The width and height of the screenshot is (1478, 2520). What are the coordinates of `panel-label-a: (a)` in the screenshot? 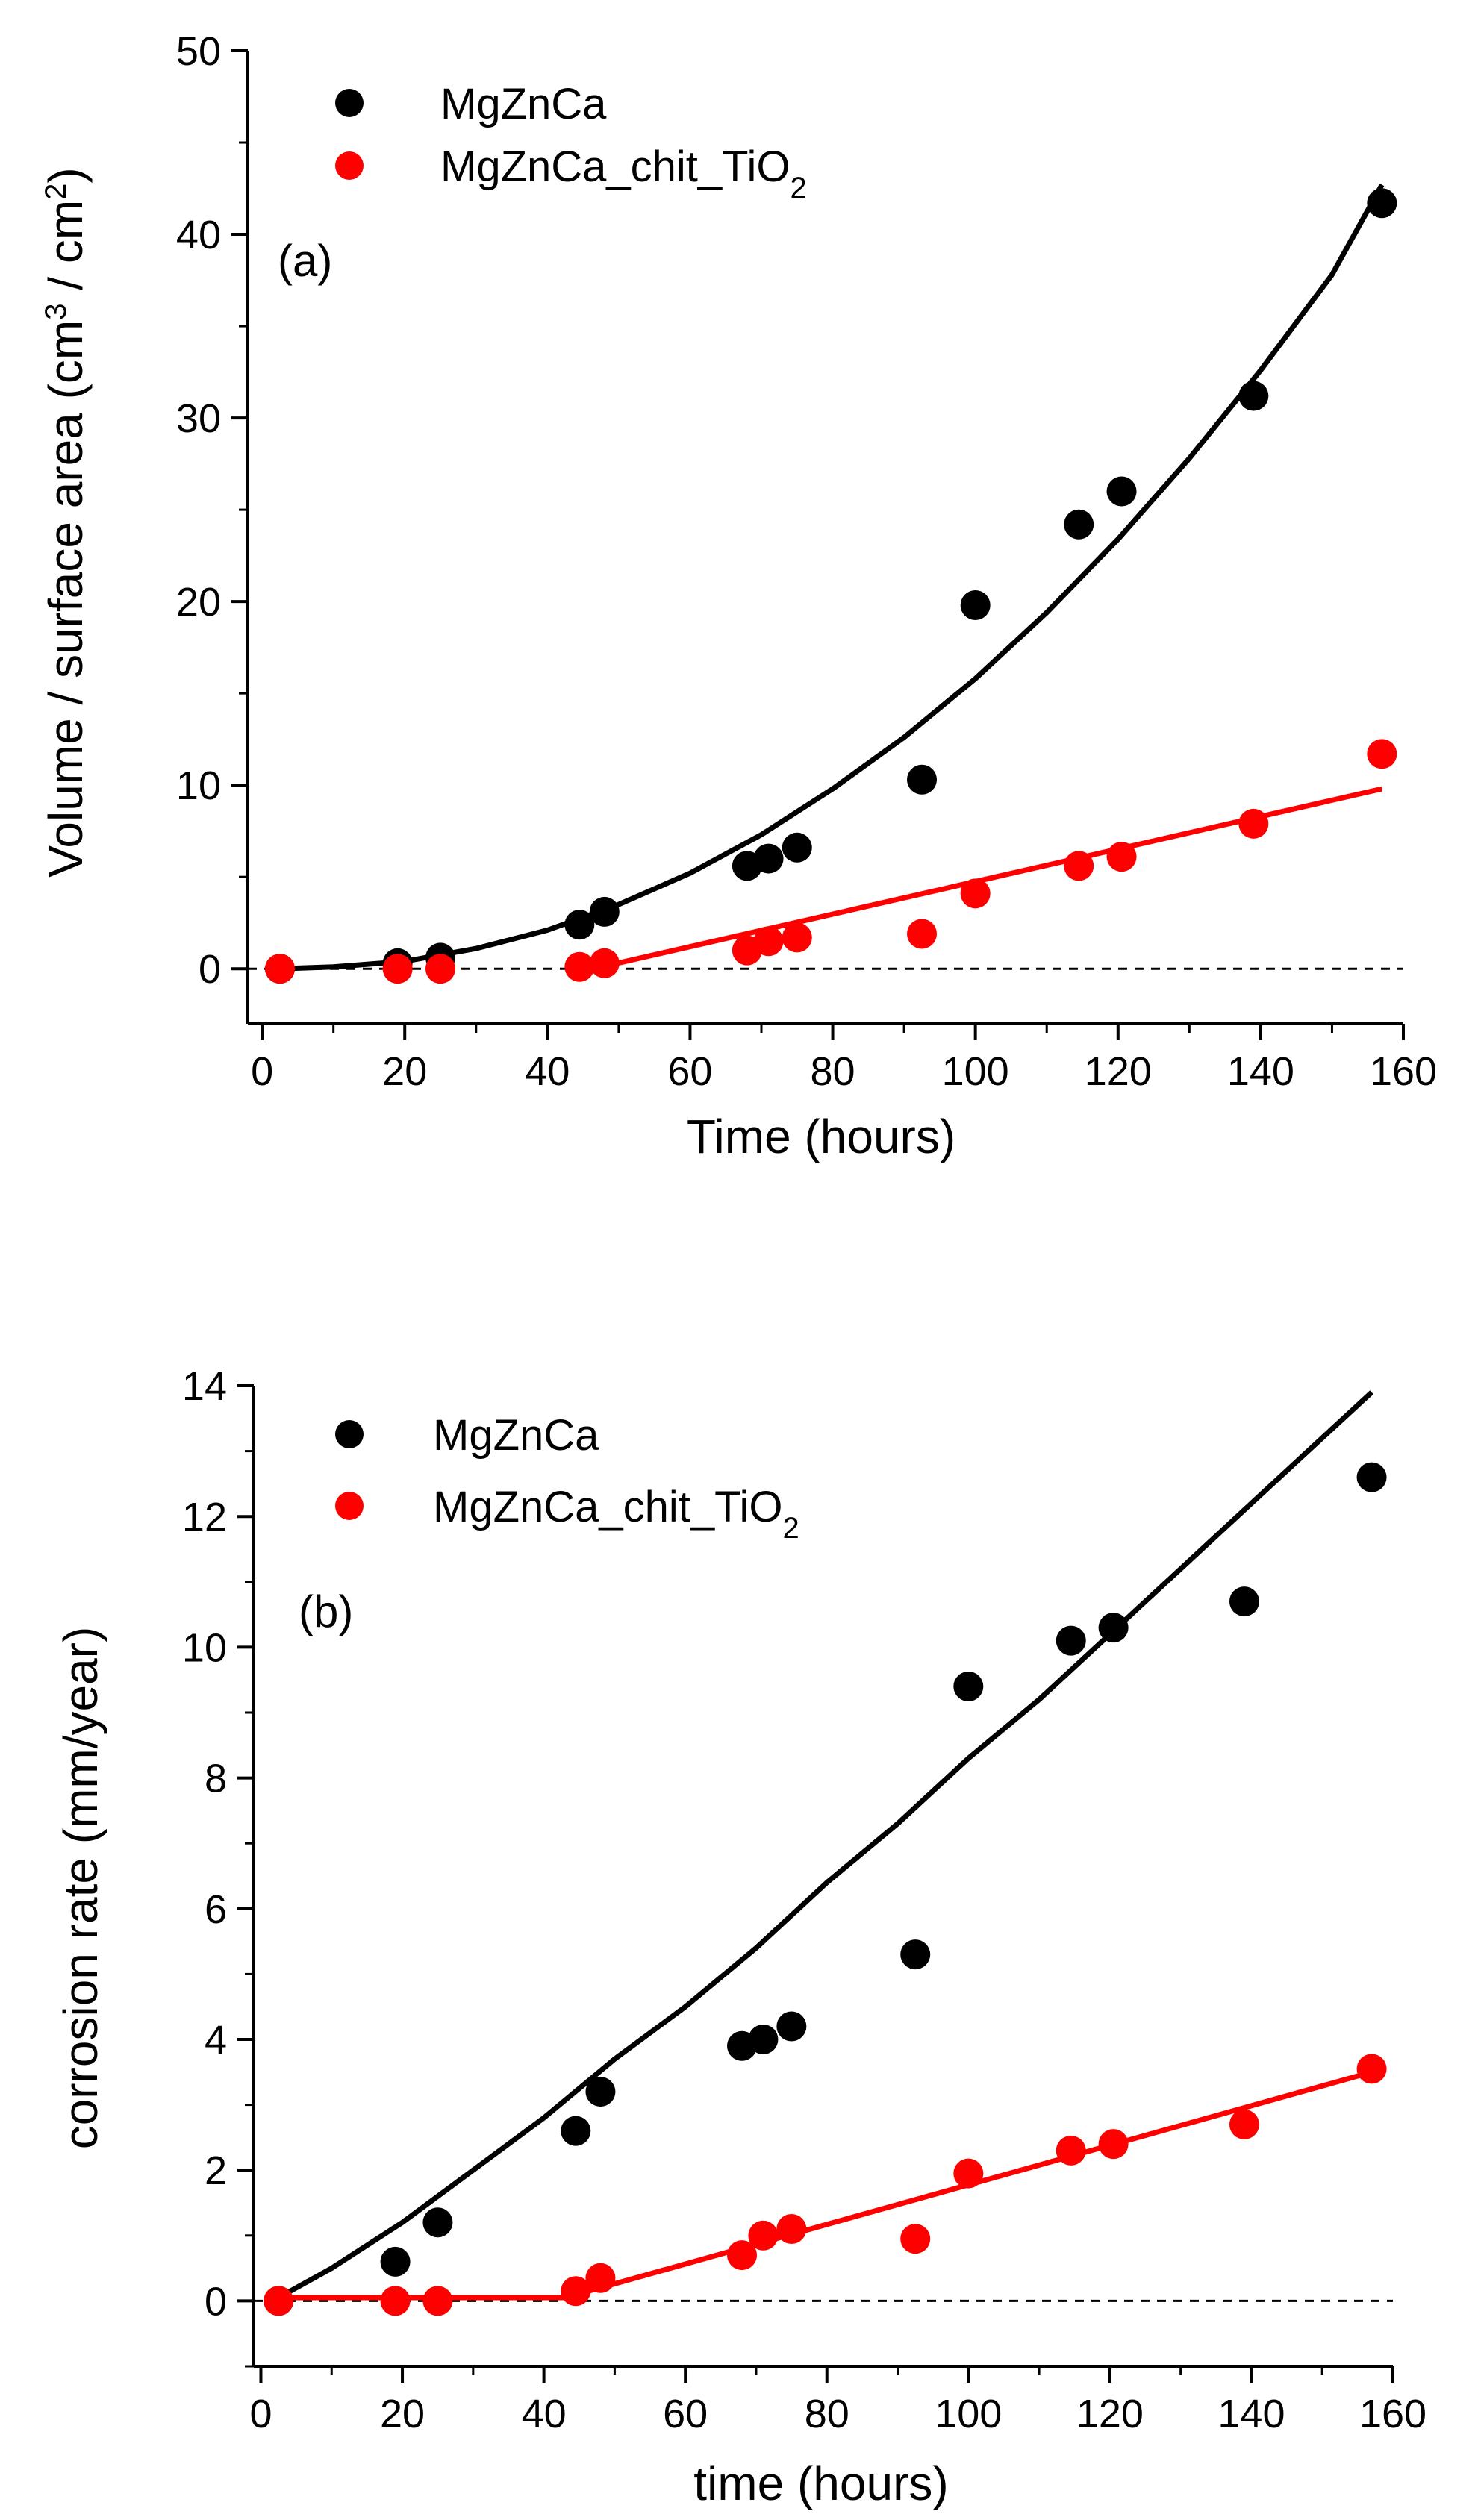 It's located at (305, 261).